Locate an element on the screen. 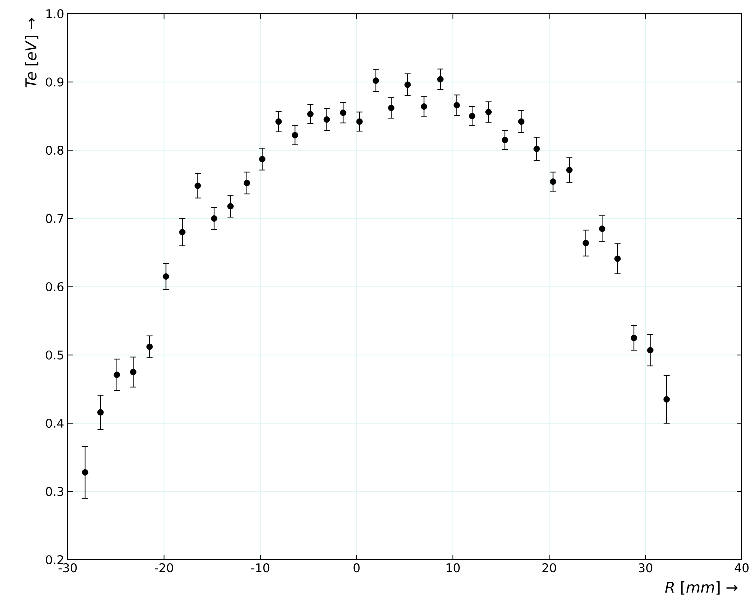  x-axis-title: R [mm] → is located at coordinates (701, 588).